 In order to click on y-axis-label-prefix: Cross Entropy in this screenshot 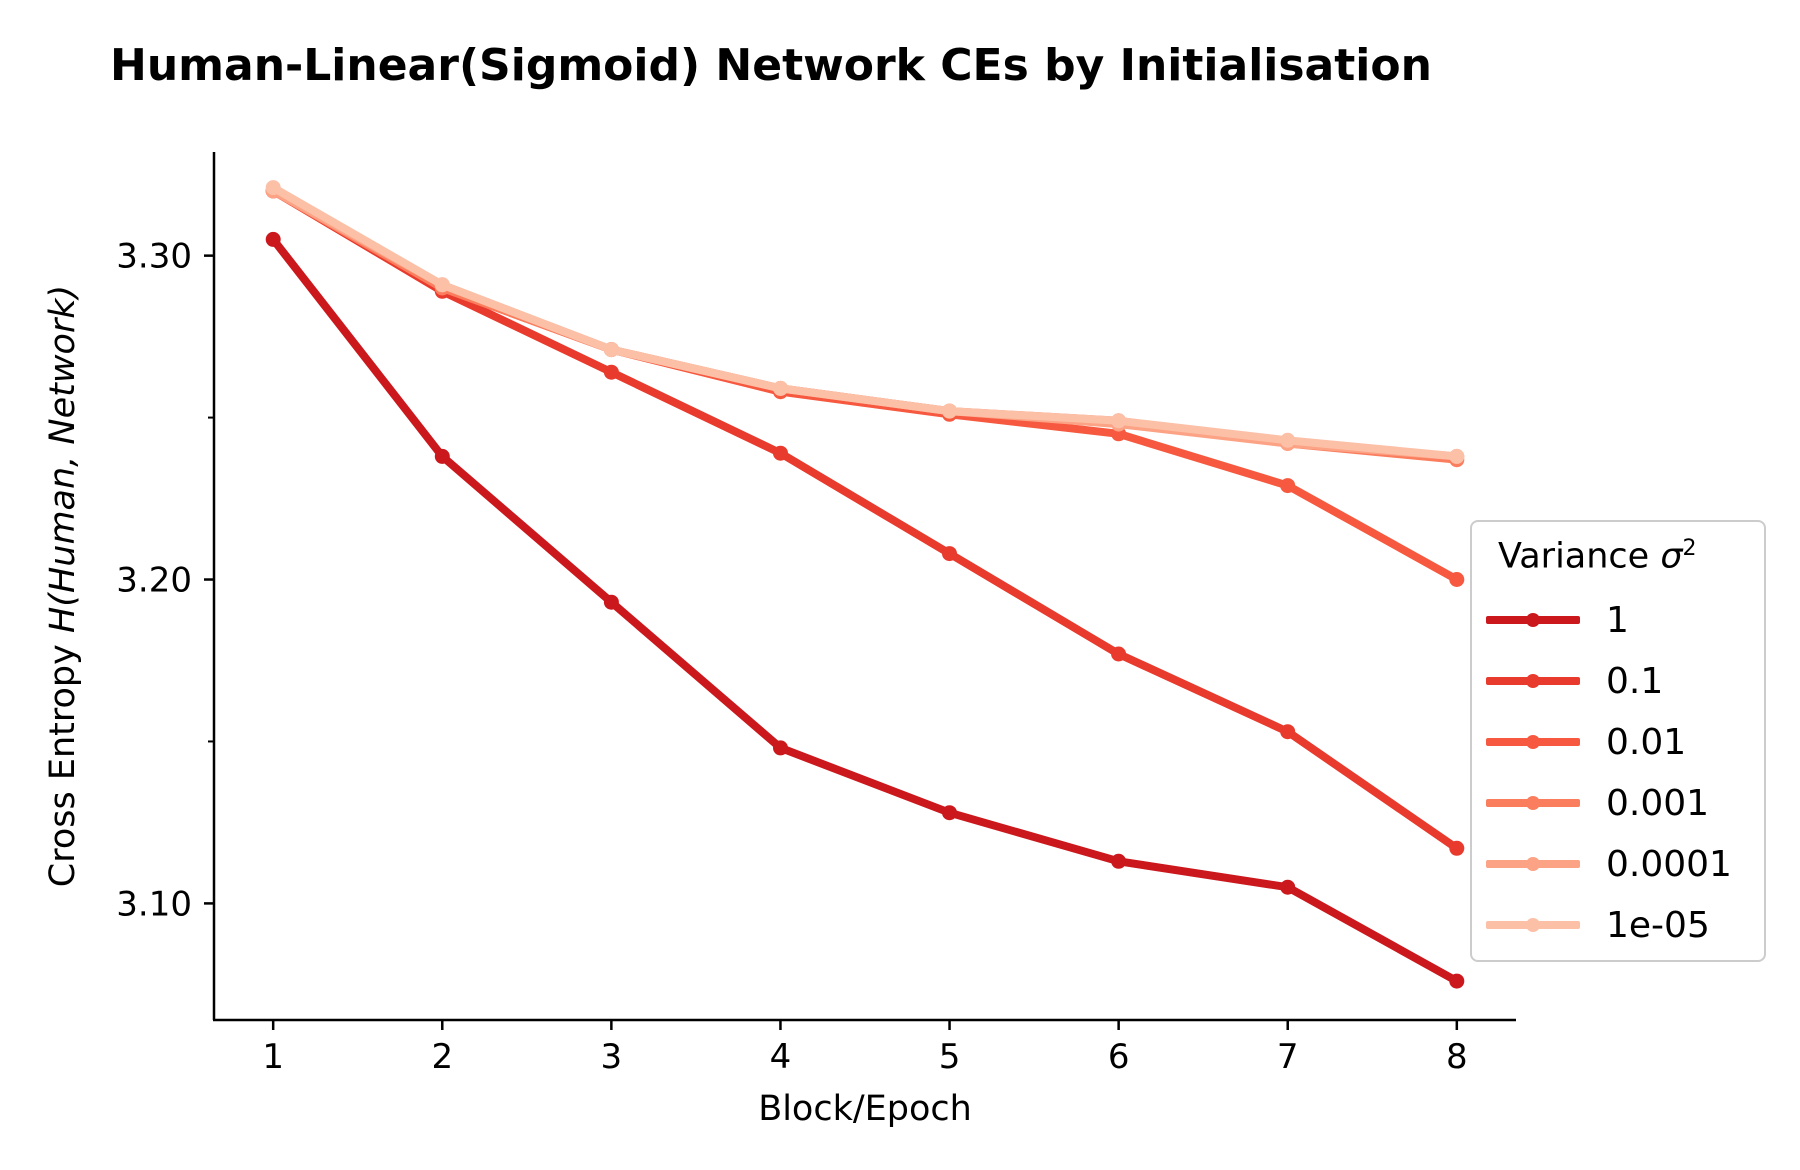, I will do `click(63, 760)`.